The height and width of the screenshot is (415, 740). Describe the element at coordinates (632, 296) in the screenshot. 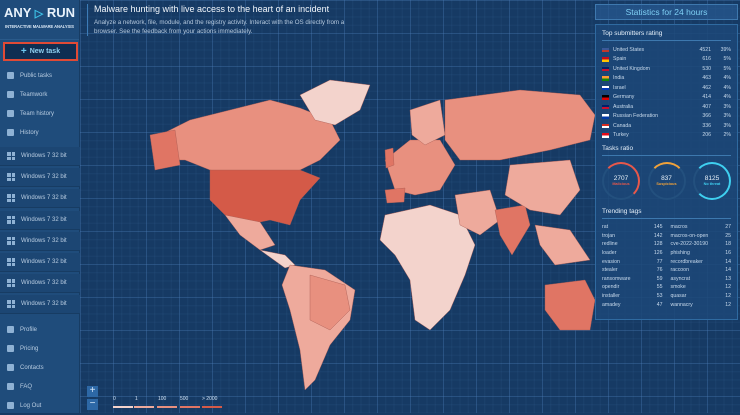

I see `tag-item: installer 53` at that location.